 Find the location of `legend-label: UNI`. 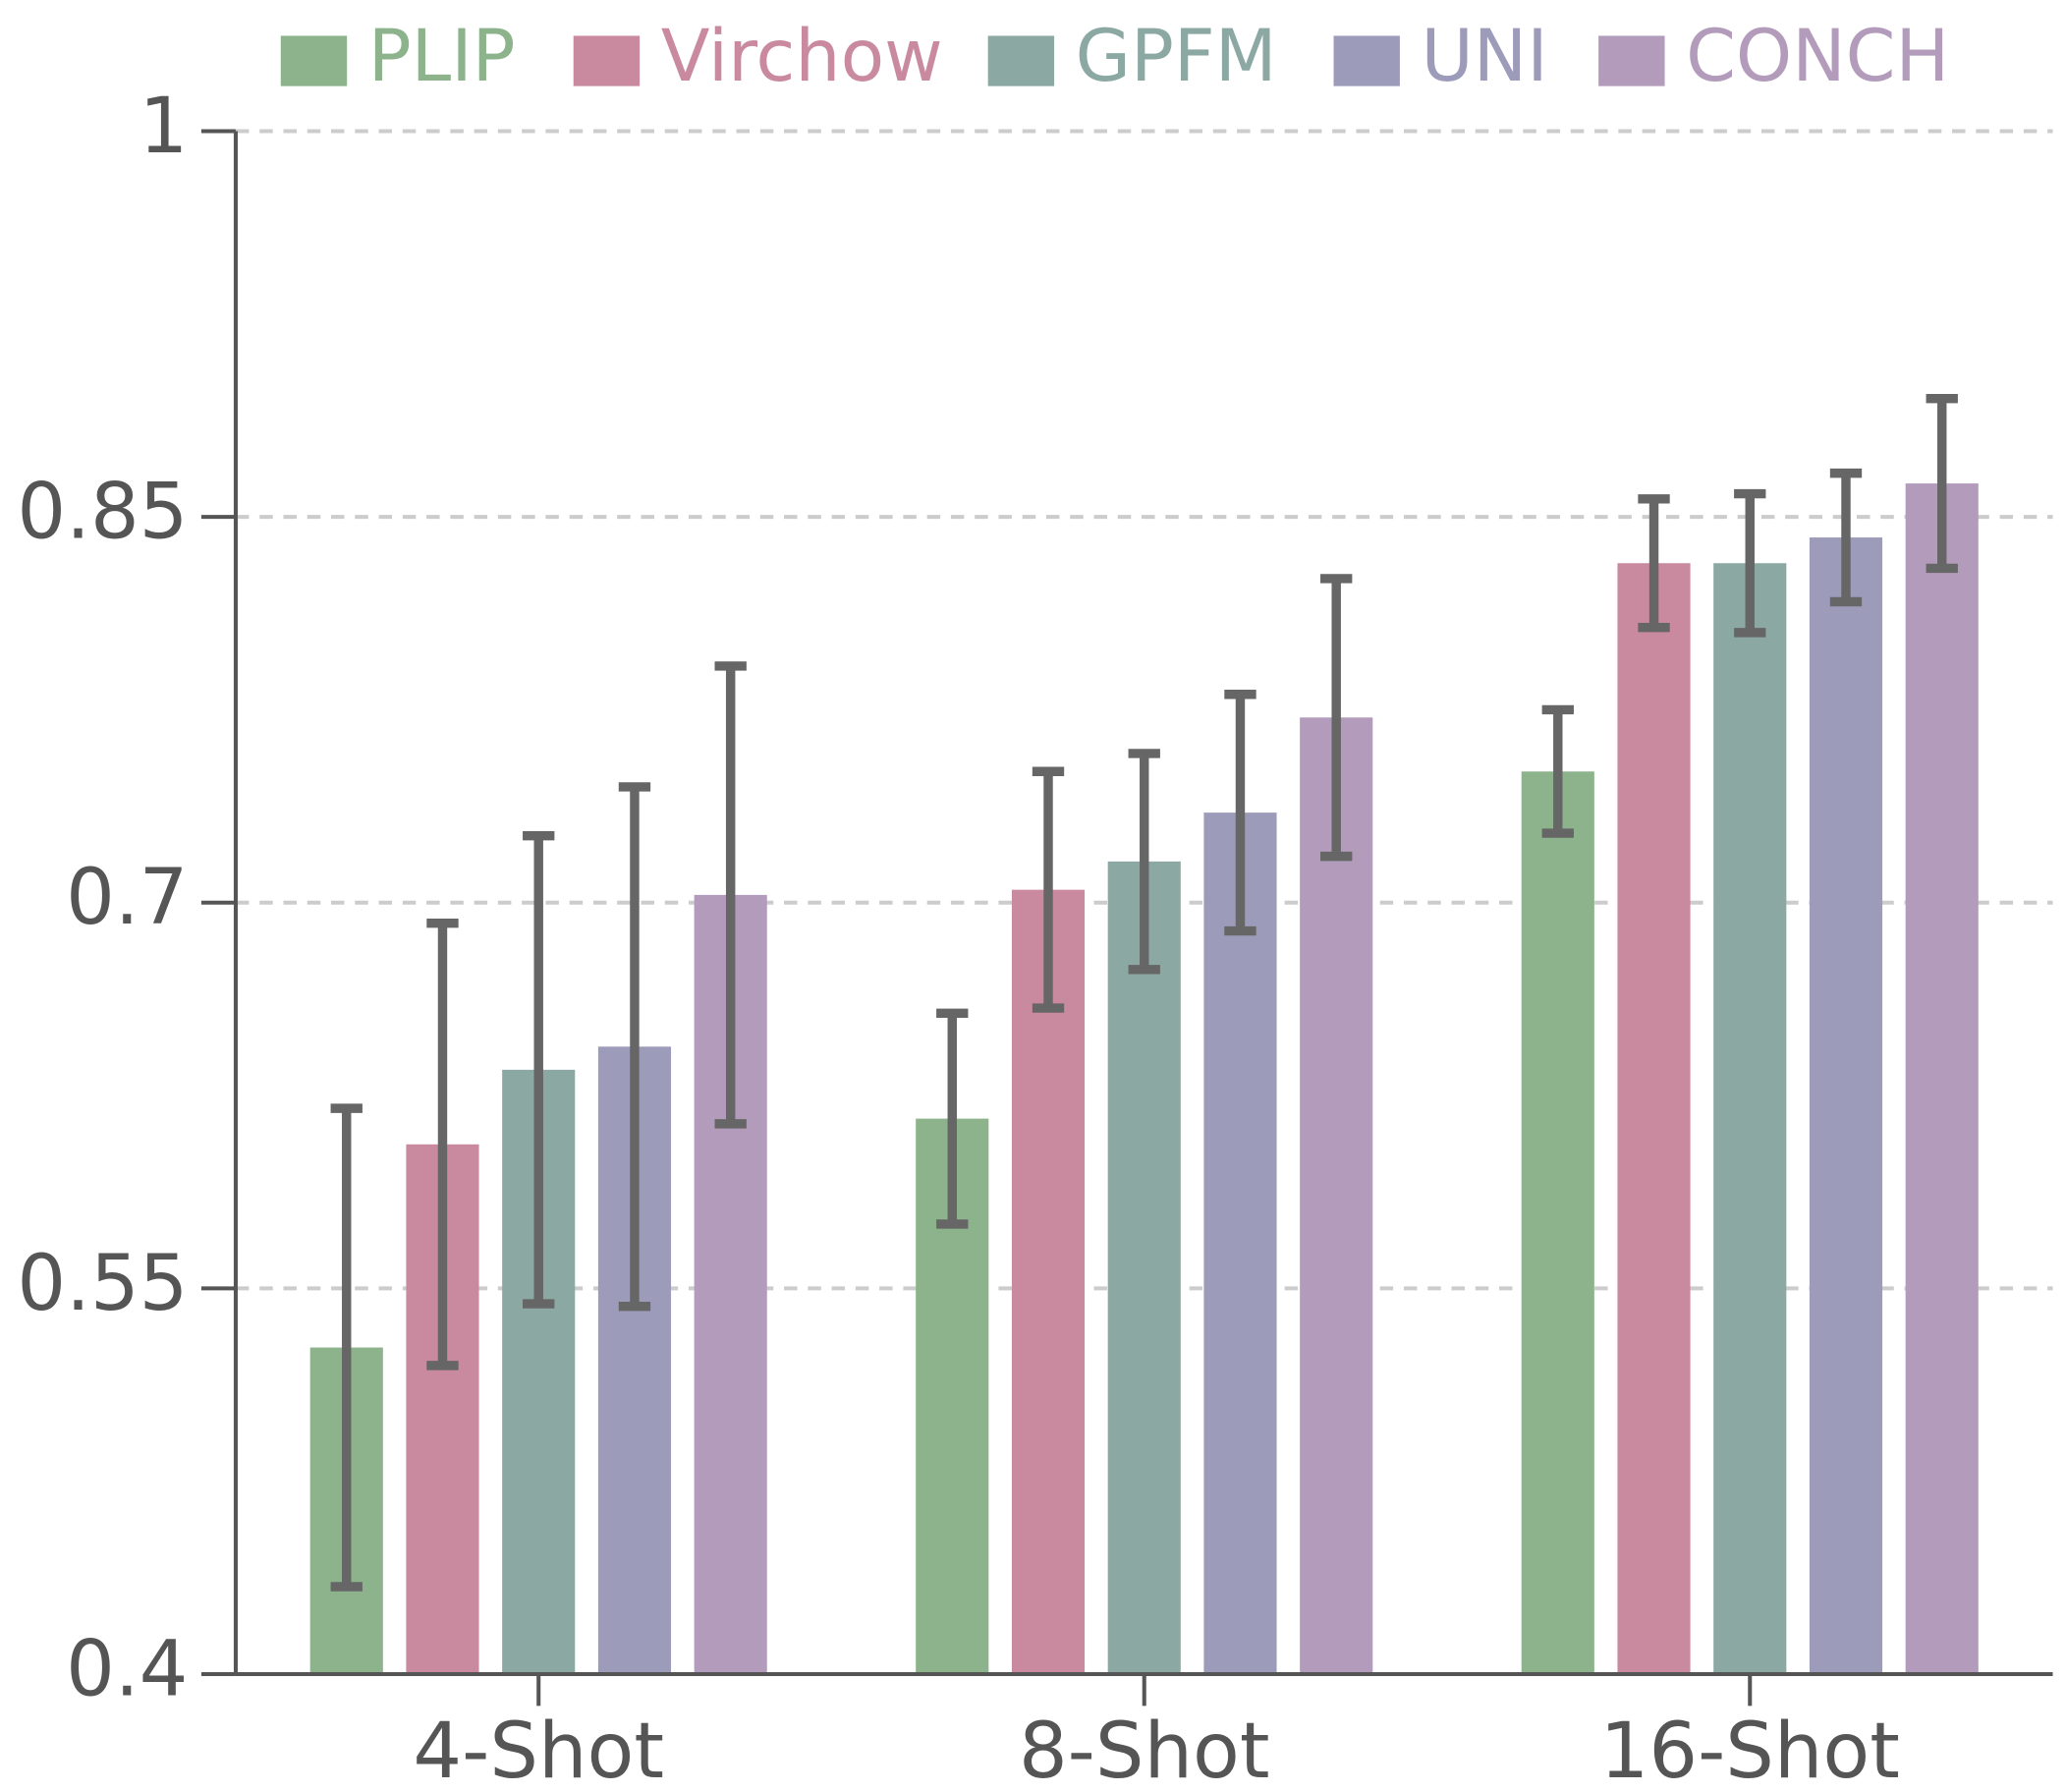

legend-label: UNI is located at coordinates (1484, 56).